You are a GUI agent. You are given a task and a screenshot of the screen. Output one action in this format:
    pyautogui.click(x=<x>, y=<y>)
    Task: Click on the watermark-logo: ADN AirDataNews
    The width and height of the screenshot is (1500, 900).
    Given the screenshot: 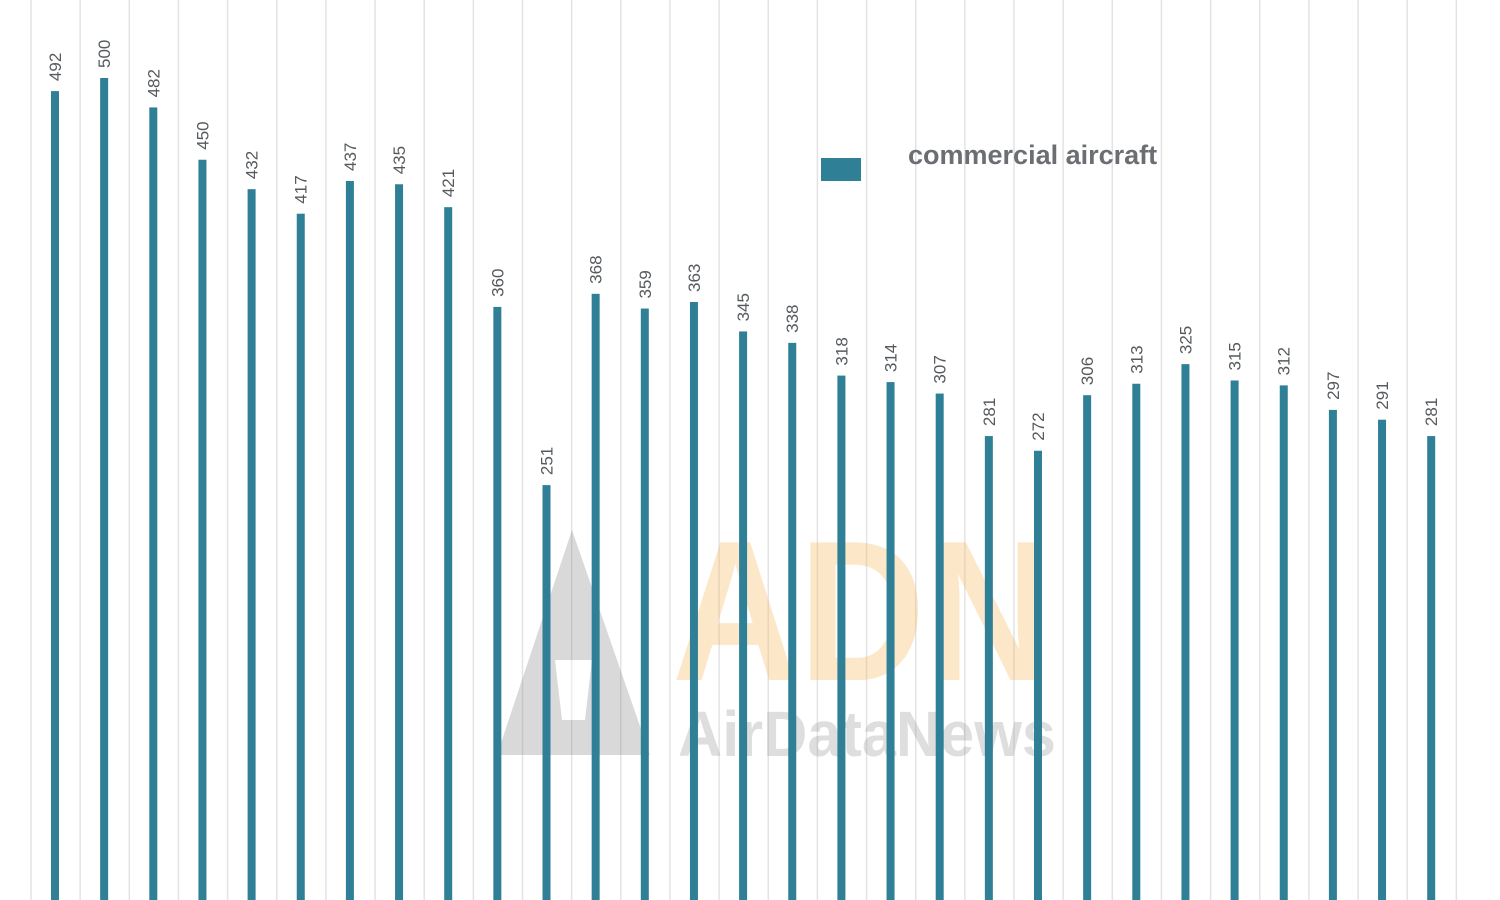 What is the action you would take?
    pyautogui.click(x=776, y=635)
    